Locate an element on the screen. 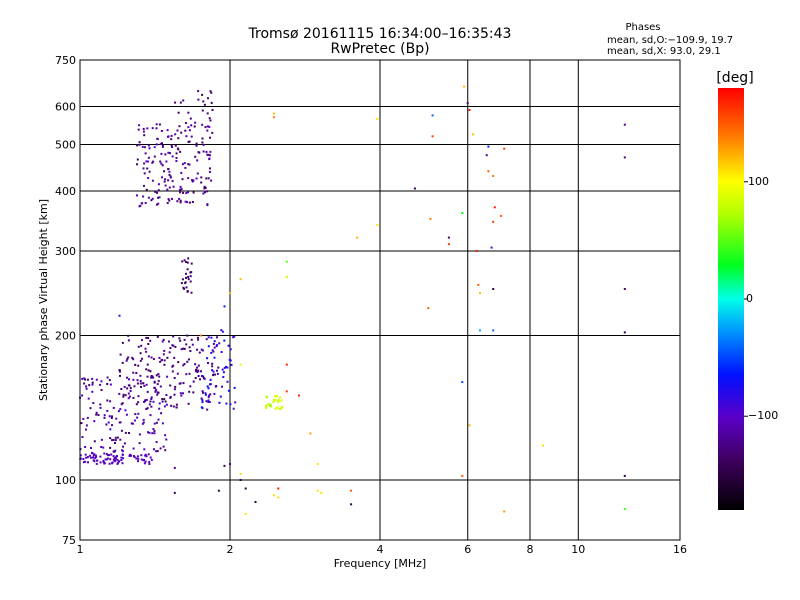 The height and width of the screenshot is (600, 800). y-tick-label: 400 is located at coordinates (65, 191).